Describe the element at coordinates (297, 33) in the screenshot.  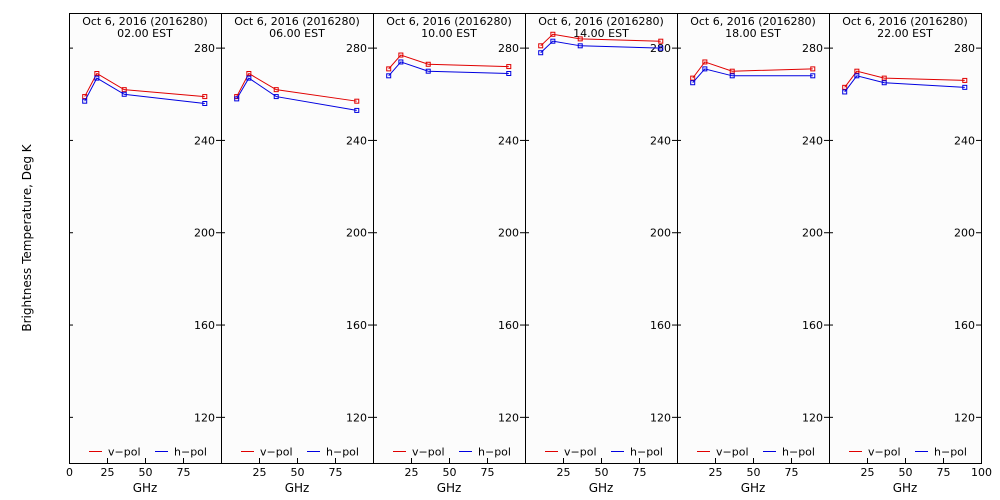
I see `panel-time: 06.00 EST` at that location.